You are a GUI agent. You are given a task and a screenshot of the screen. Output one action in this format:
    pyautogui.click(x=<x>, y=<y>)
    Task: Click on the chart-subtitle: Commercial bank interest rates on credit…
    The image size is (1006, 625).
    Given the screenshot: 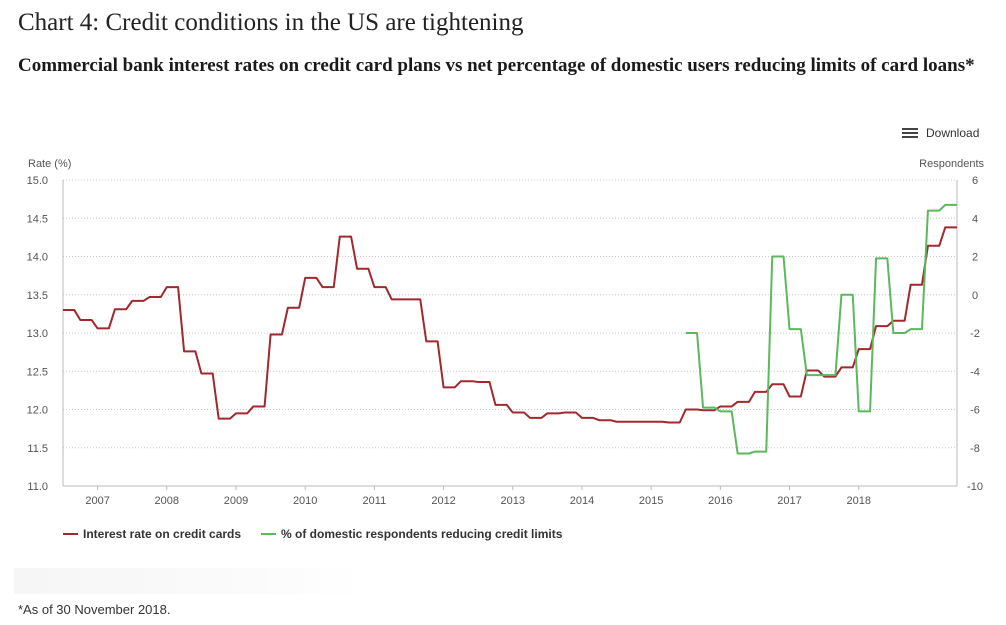 What is the action you would take?
    pyautogui.click(x=496, y=65)
    